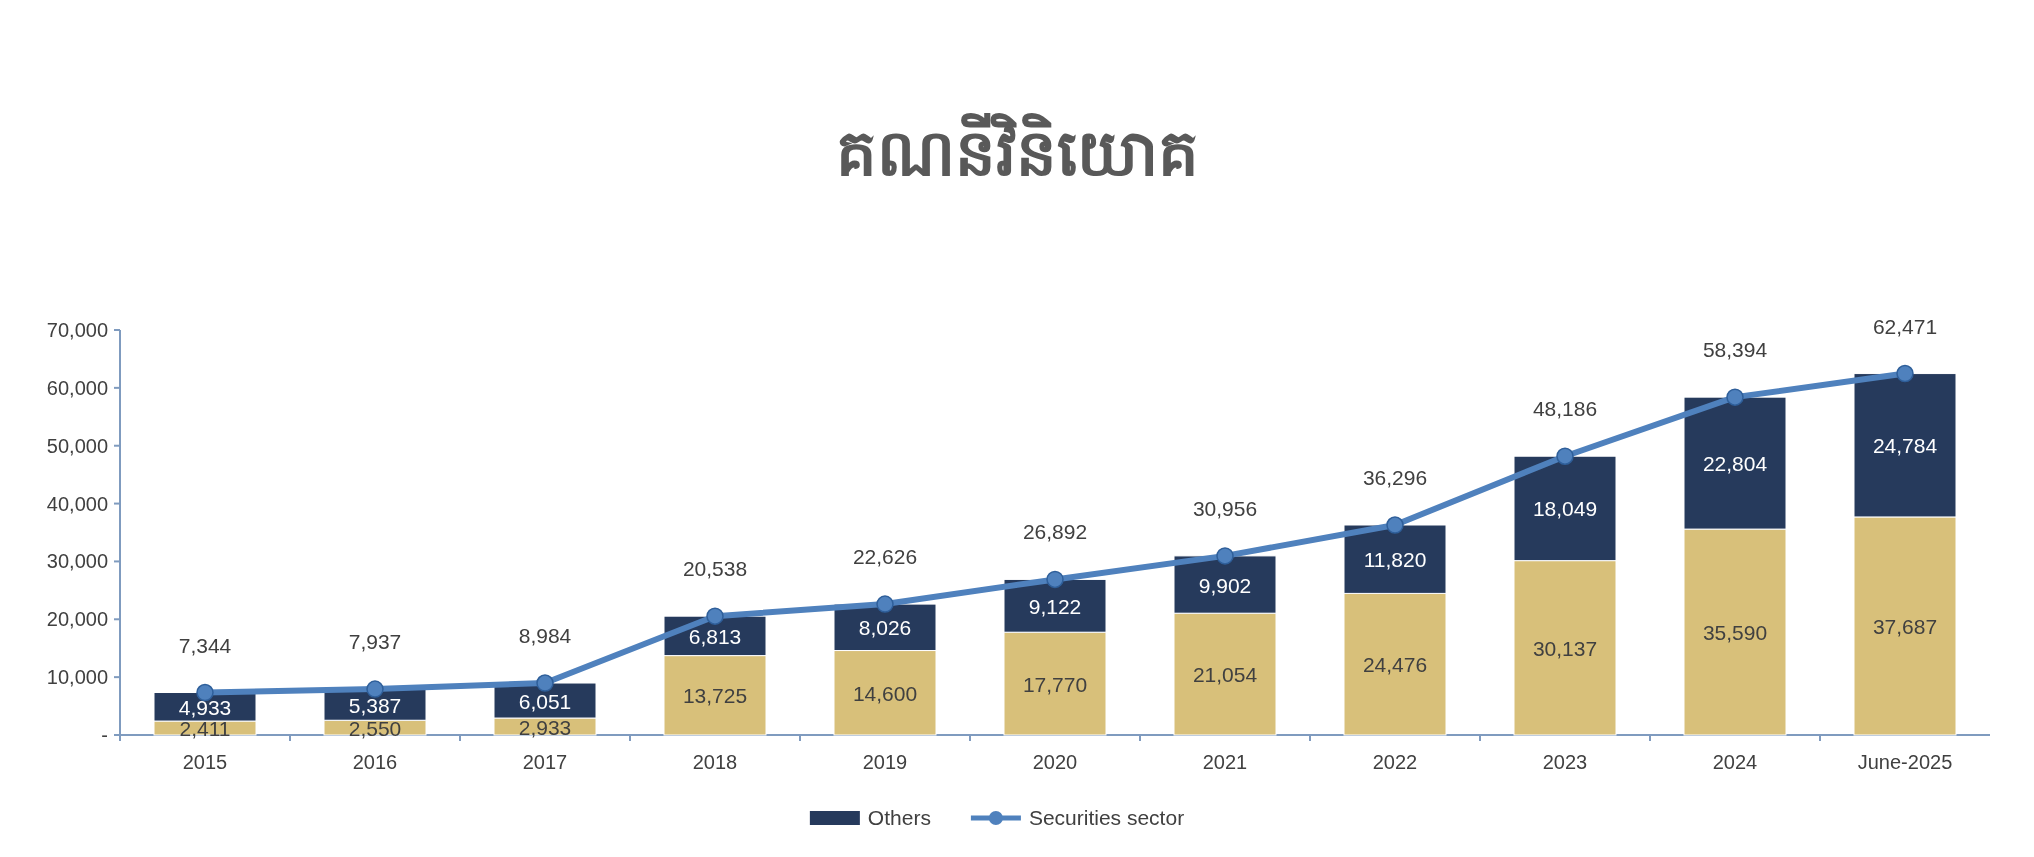 The height and width of the screenshot is (857, 2034). I want to click on x-tick-label: 2021, so click(1225, 762).